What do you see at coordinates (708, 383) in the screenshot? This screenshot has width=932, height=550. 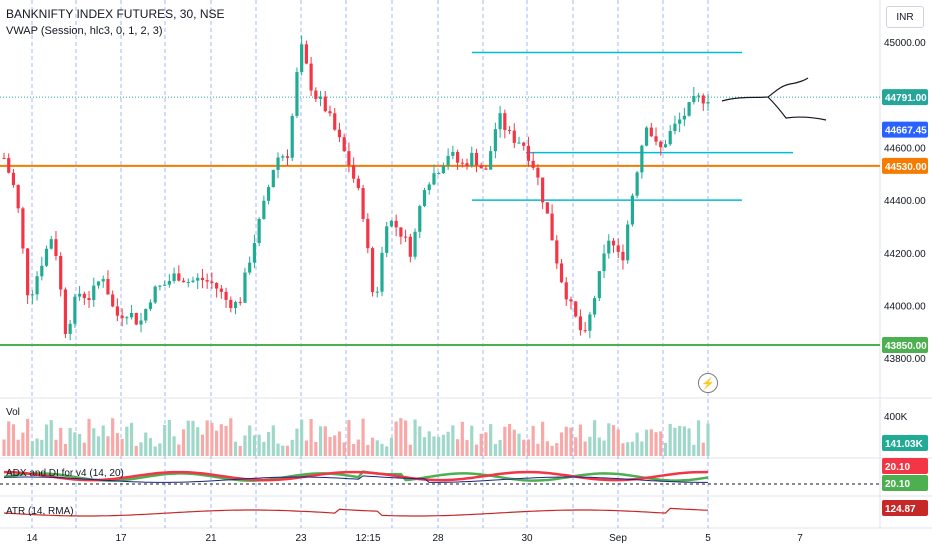 I see `lightning-icon: ⚡` at bounding box center [708, 383].